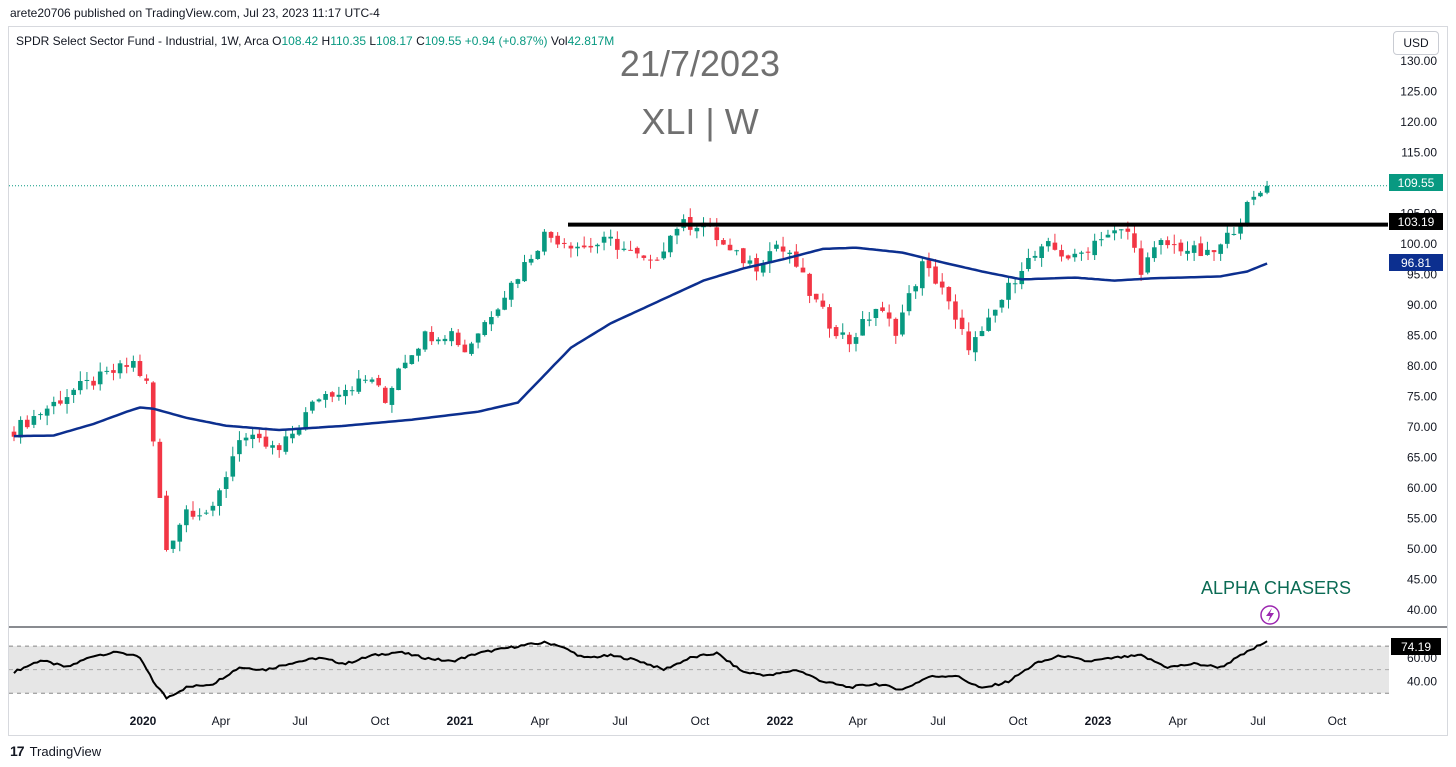 The height and width of the screenshot is (767, 1456). What do you see at coordinates (1422, 336) in the screenshot?
I see `price-tick-label: 85.00` at bounding box center [1422, 336].